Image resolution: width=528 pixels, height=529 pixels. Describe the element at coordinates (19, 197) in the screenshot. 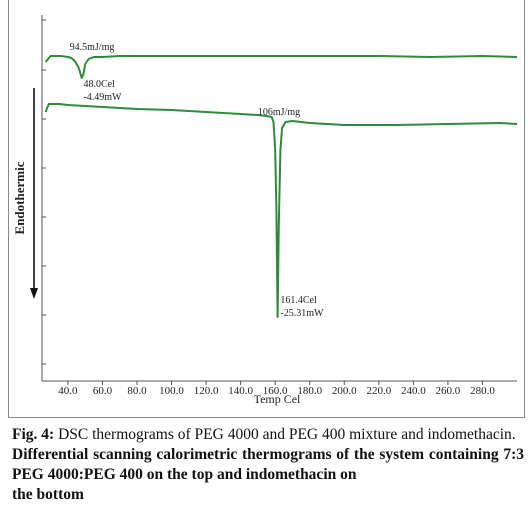

I see `y-axis-label: Endothermic` at that location.